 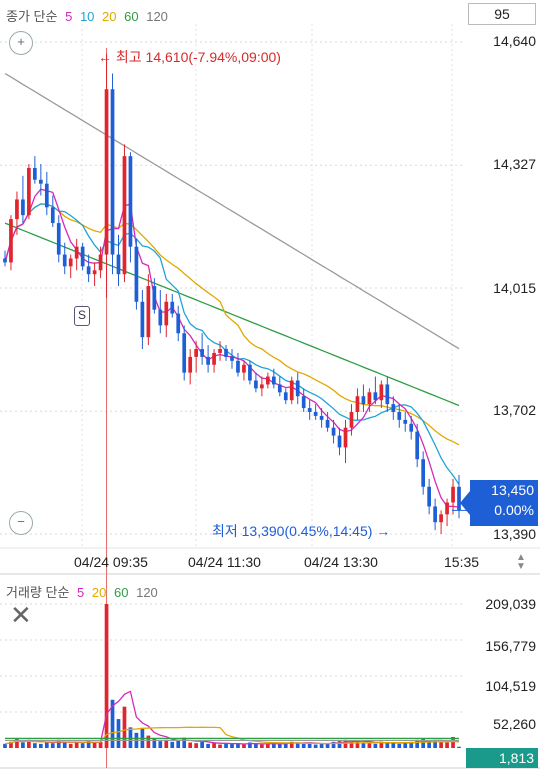 What do you see at coordinates (224, 562) in the screenshot?
I see `time-tick: 04/24 11:30` at bounding box center [224, 562].